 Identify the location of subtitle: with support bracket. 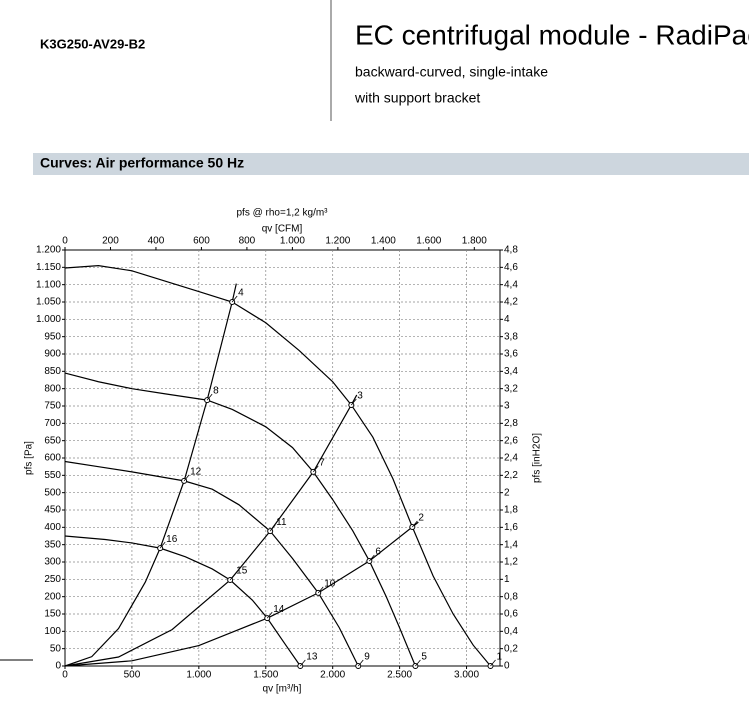
(417, 98).